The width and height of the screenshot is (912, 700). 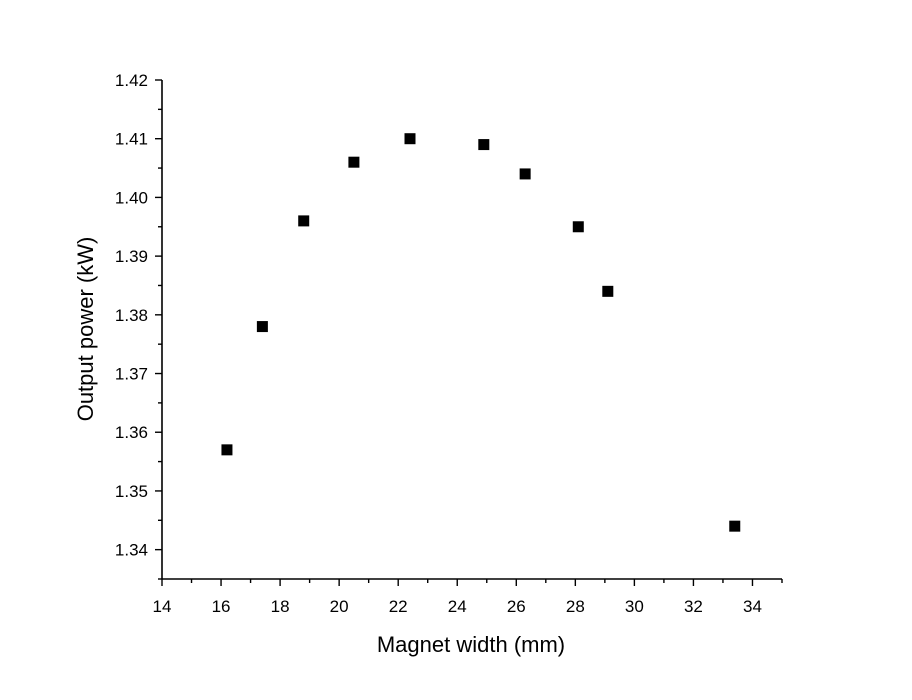 I want to click on x-tick-label: 22, so click(x=398, y=606).